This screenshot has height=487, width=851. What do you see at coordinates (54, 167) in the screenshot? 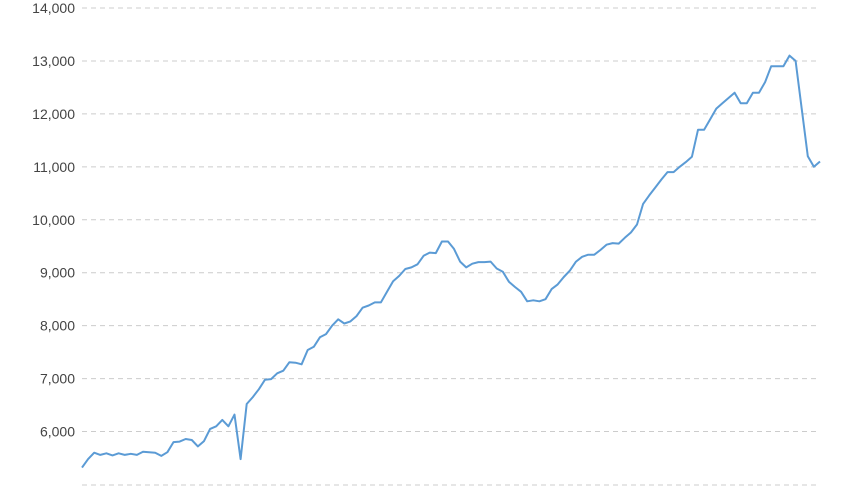
I see `y-tick-label: 11,000` at bounding box center [54, 167].